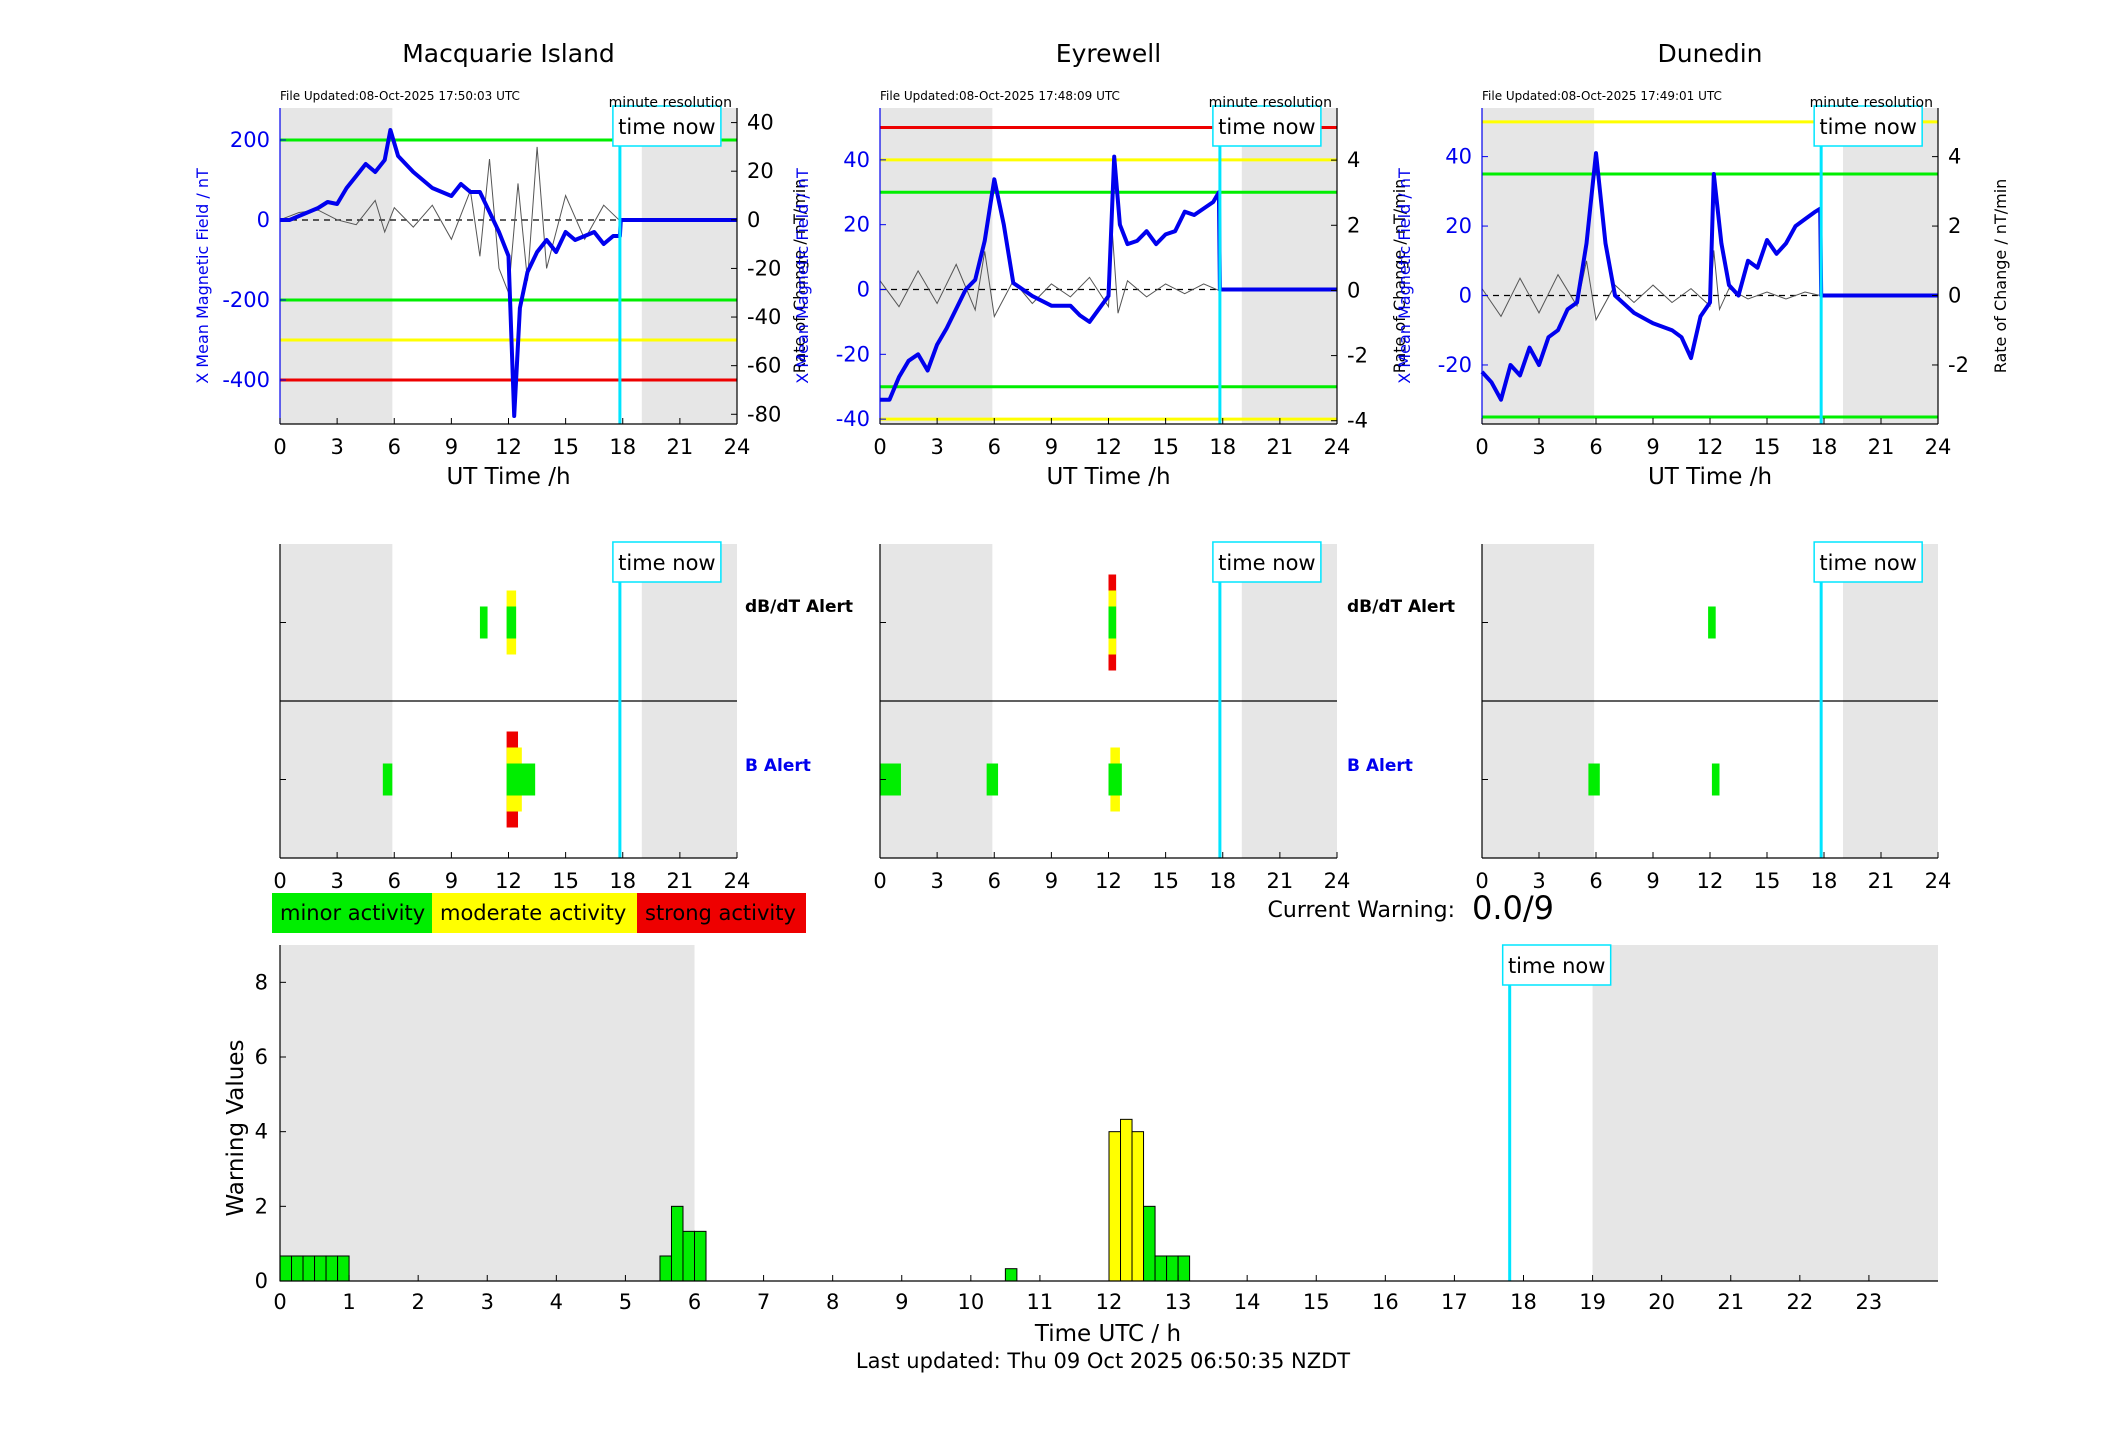 The width and height of the screenshot is (2117, 1437). What do you see at coordinates (1108, 477) in the screenshot?
I see `ey-x-label: UT Time /h` at bounding box center [1108, 477].